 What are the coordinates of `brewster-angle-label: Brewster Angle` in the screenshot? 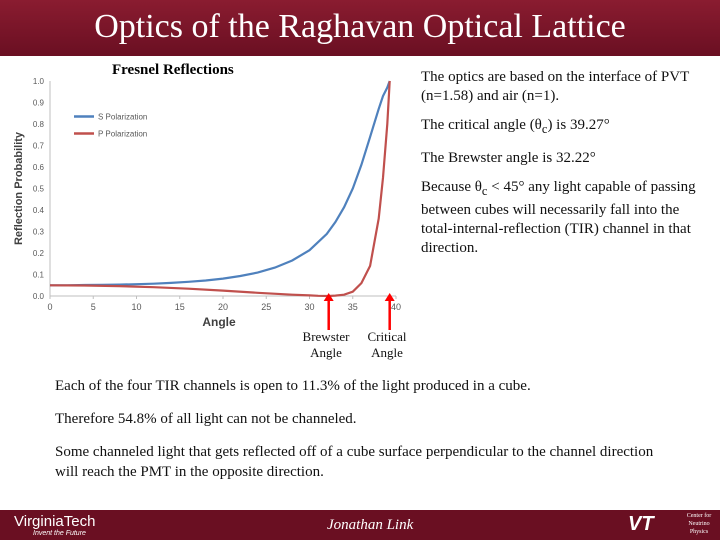 It's located at (326, 344).